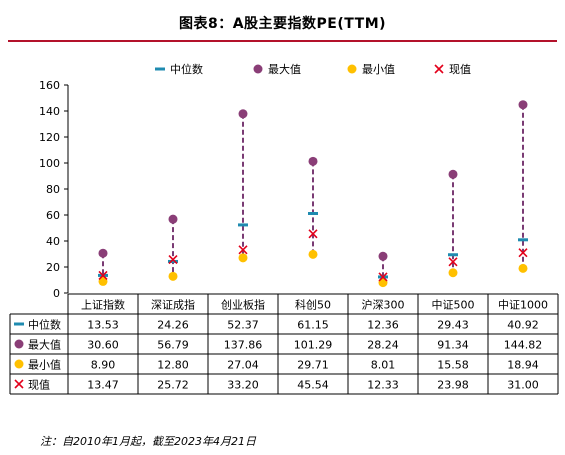 The width and height of the screenshot is (565, 455). Describe the element at coordinates (378, 69) in the screenshot. I see `legend-label-min: 最小值` at that location.